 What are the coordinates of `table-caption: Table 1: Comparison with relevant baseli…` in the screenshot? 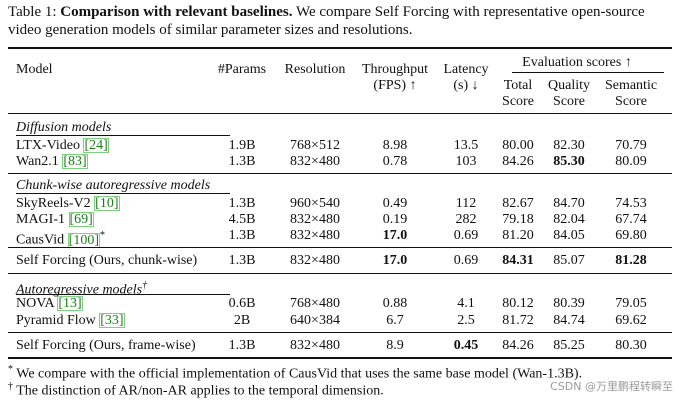 It's located at (340, 21).